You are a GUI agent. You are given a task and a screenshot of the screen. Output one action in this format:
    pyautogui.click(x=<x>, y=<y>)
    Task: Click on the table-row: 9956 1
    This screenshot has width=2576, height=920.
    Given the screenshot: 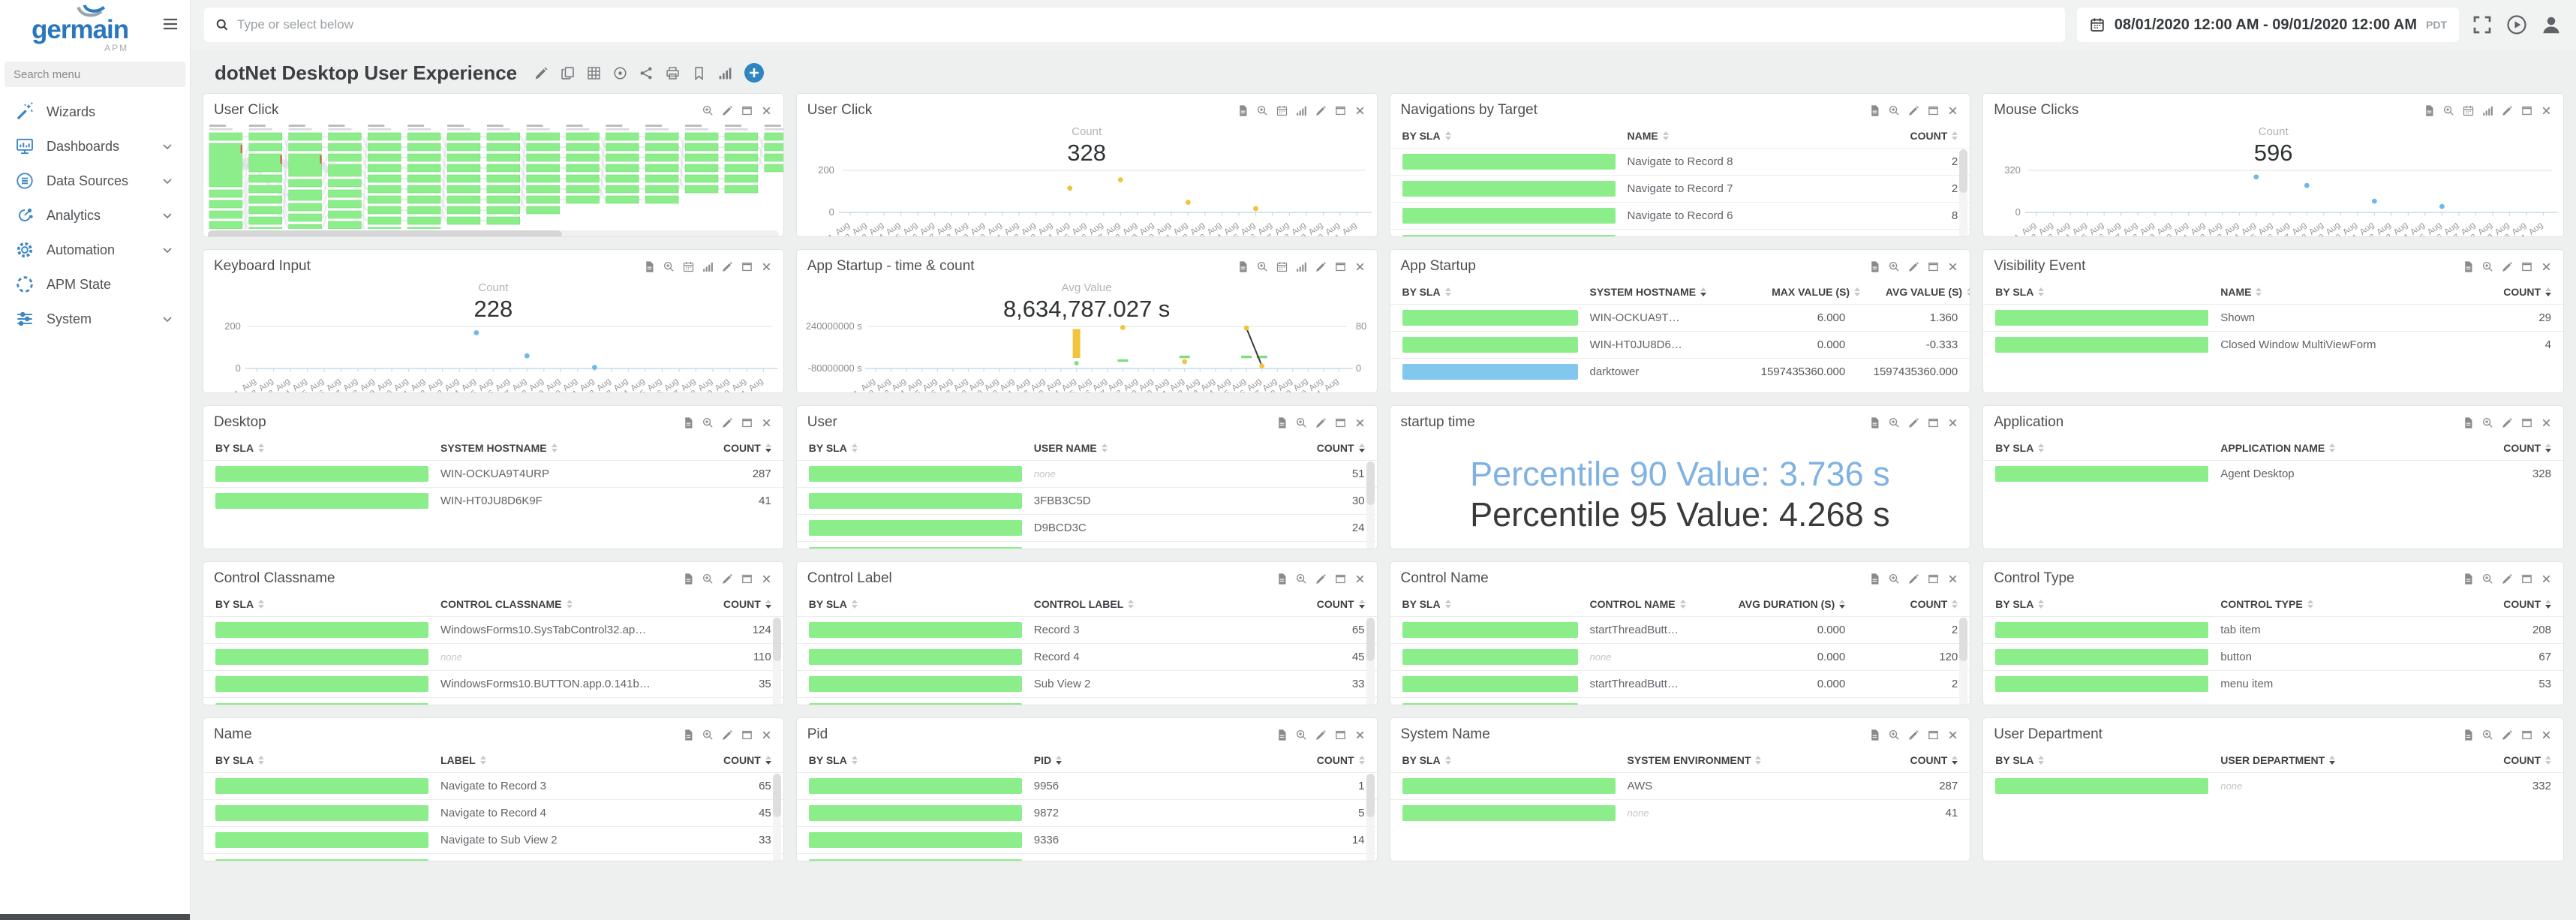 What is the action you would take?
    pyautogui.click(x=1086, y=785)
    